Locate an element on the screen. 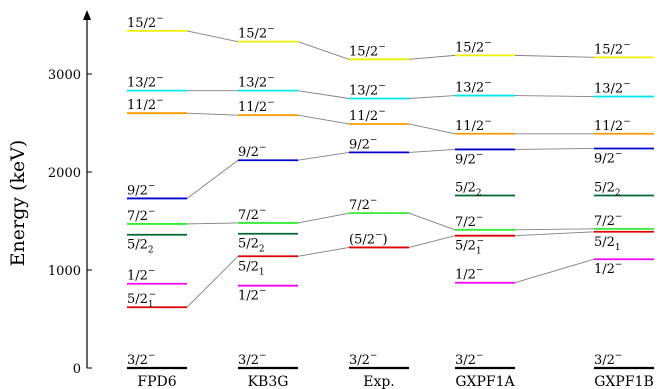 The height and width of the screenshot is (389, 663). category-label: GXPF1B is located at coordinates (623, 381).